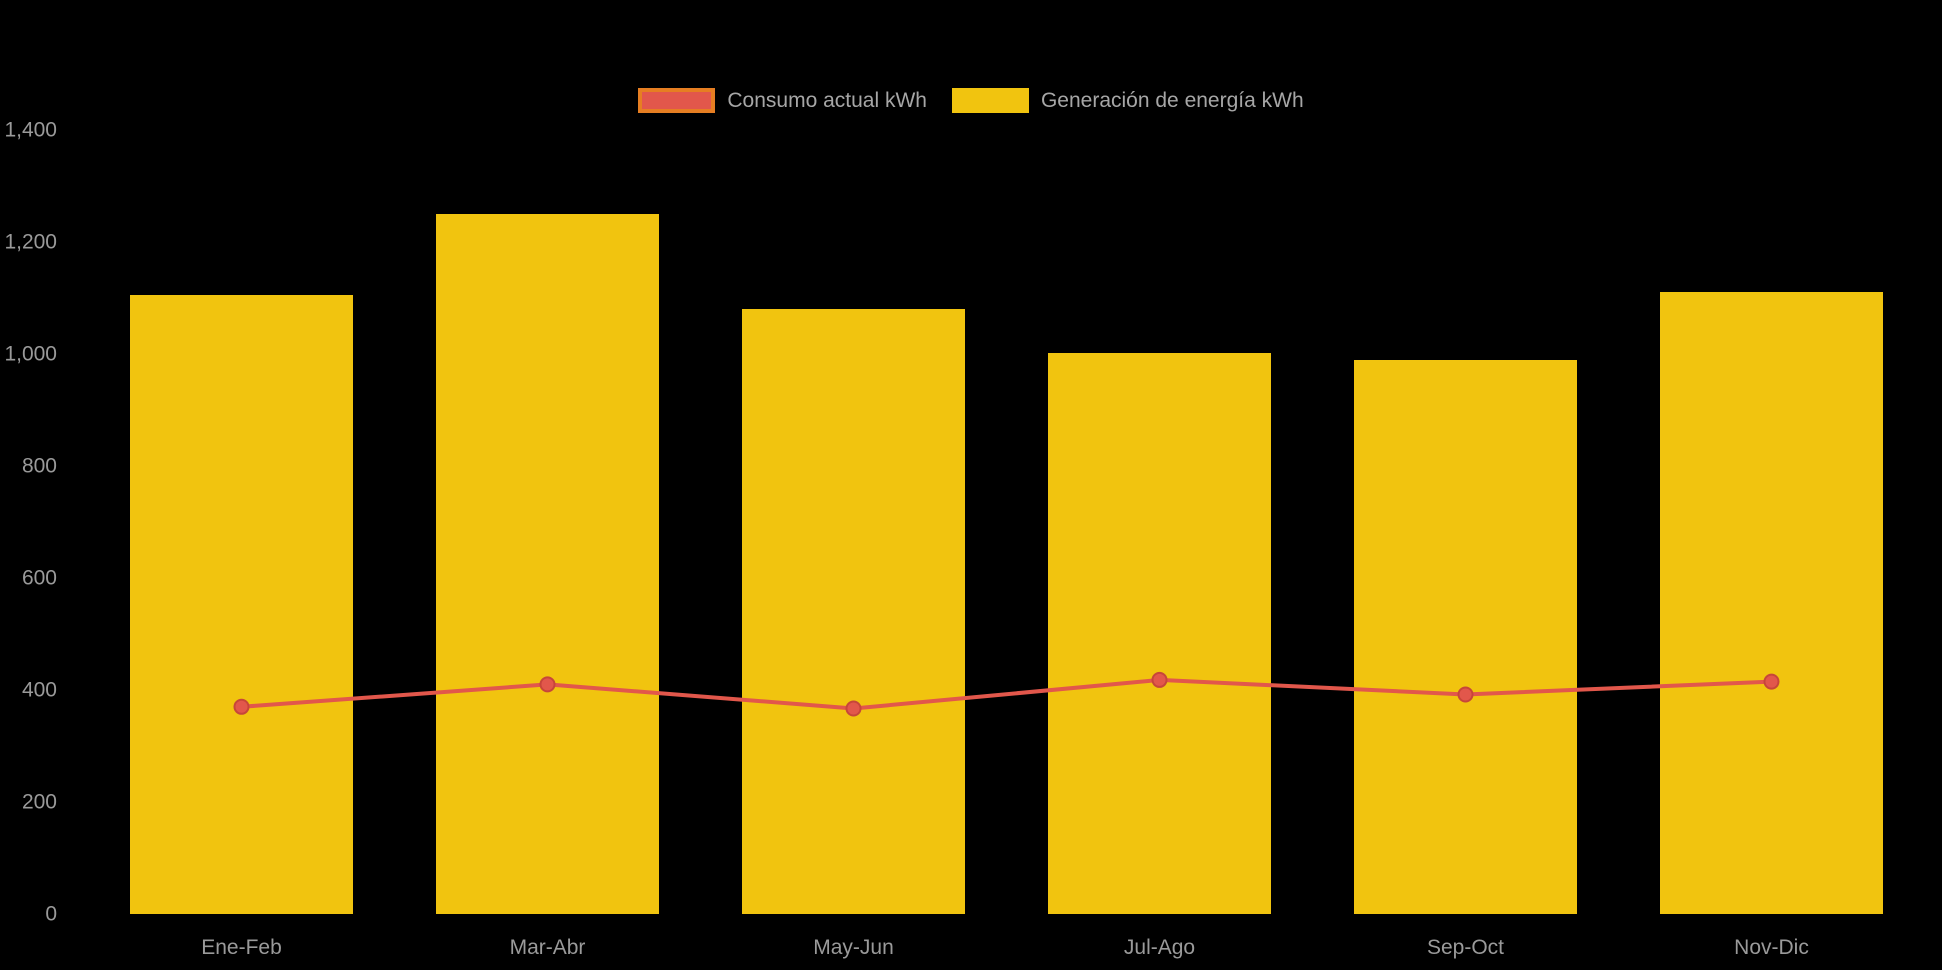 This screenshot has height=970, width=1942. I want to click on legend-label-generacion: Generación de energía kWh, so click(1172, 100).